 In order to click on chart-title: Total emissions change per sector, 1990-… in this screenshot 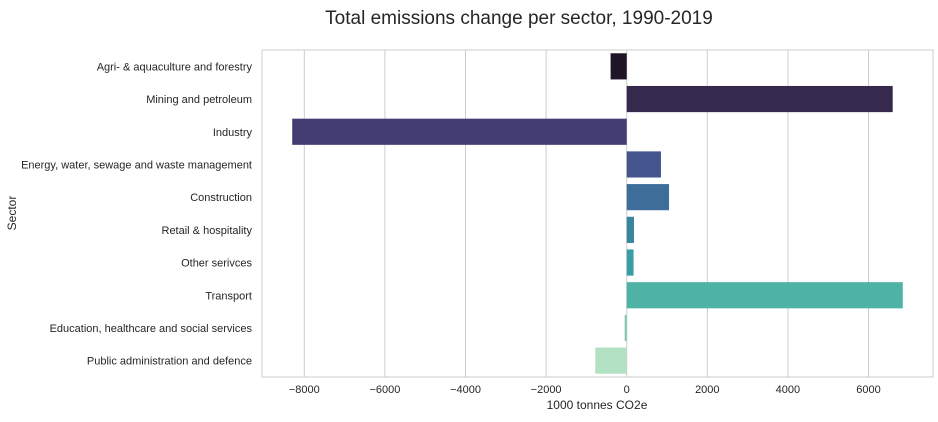, I will do `click(519, 18)`.